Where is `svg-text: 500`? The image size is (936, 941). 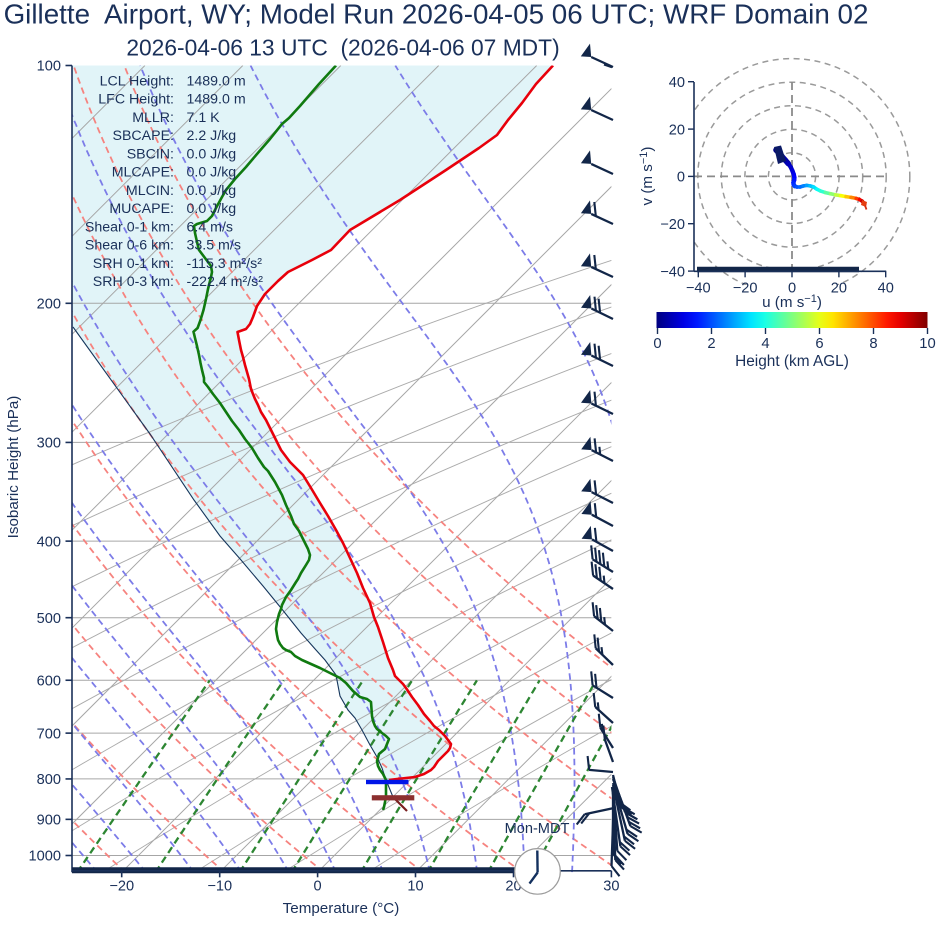 svg-text: 500 is located at coordinates (49, 619).